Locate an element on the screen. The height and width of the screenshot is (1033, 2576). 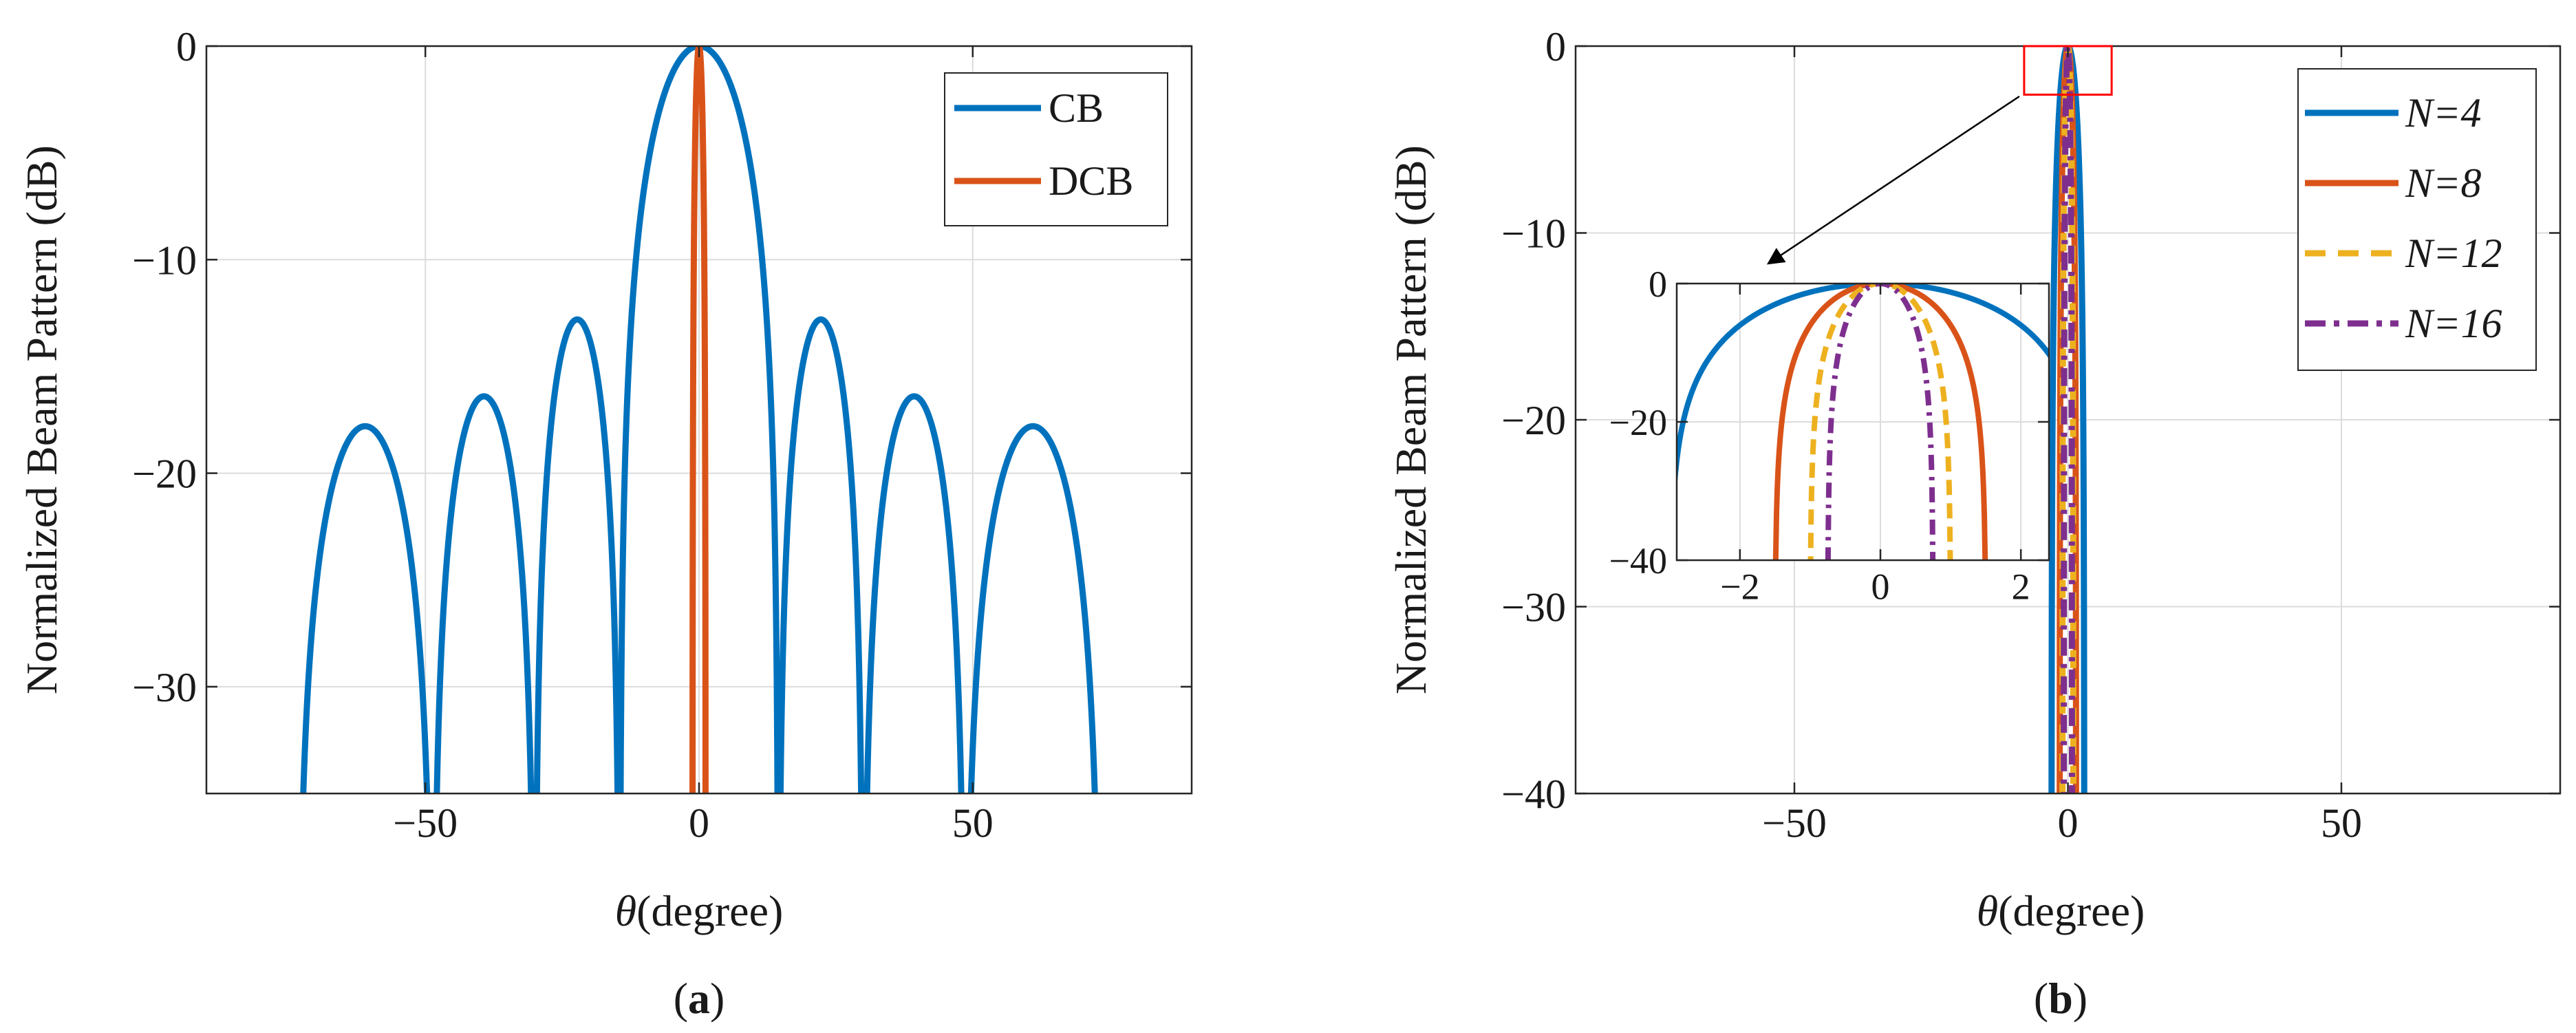
a-series-cb-mainlobe is located at coordinates (699, 420).